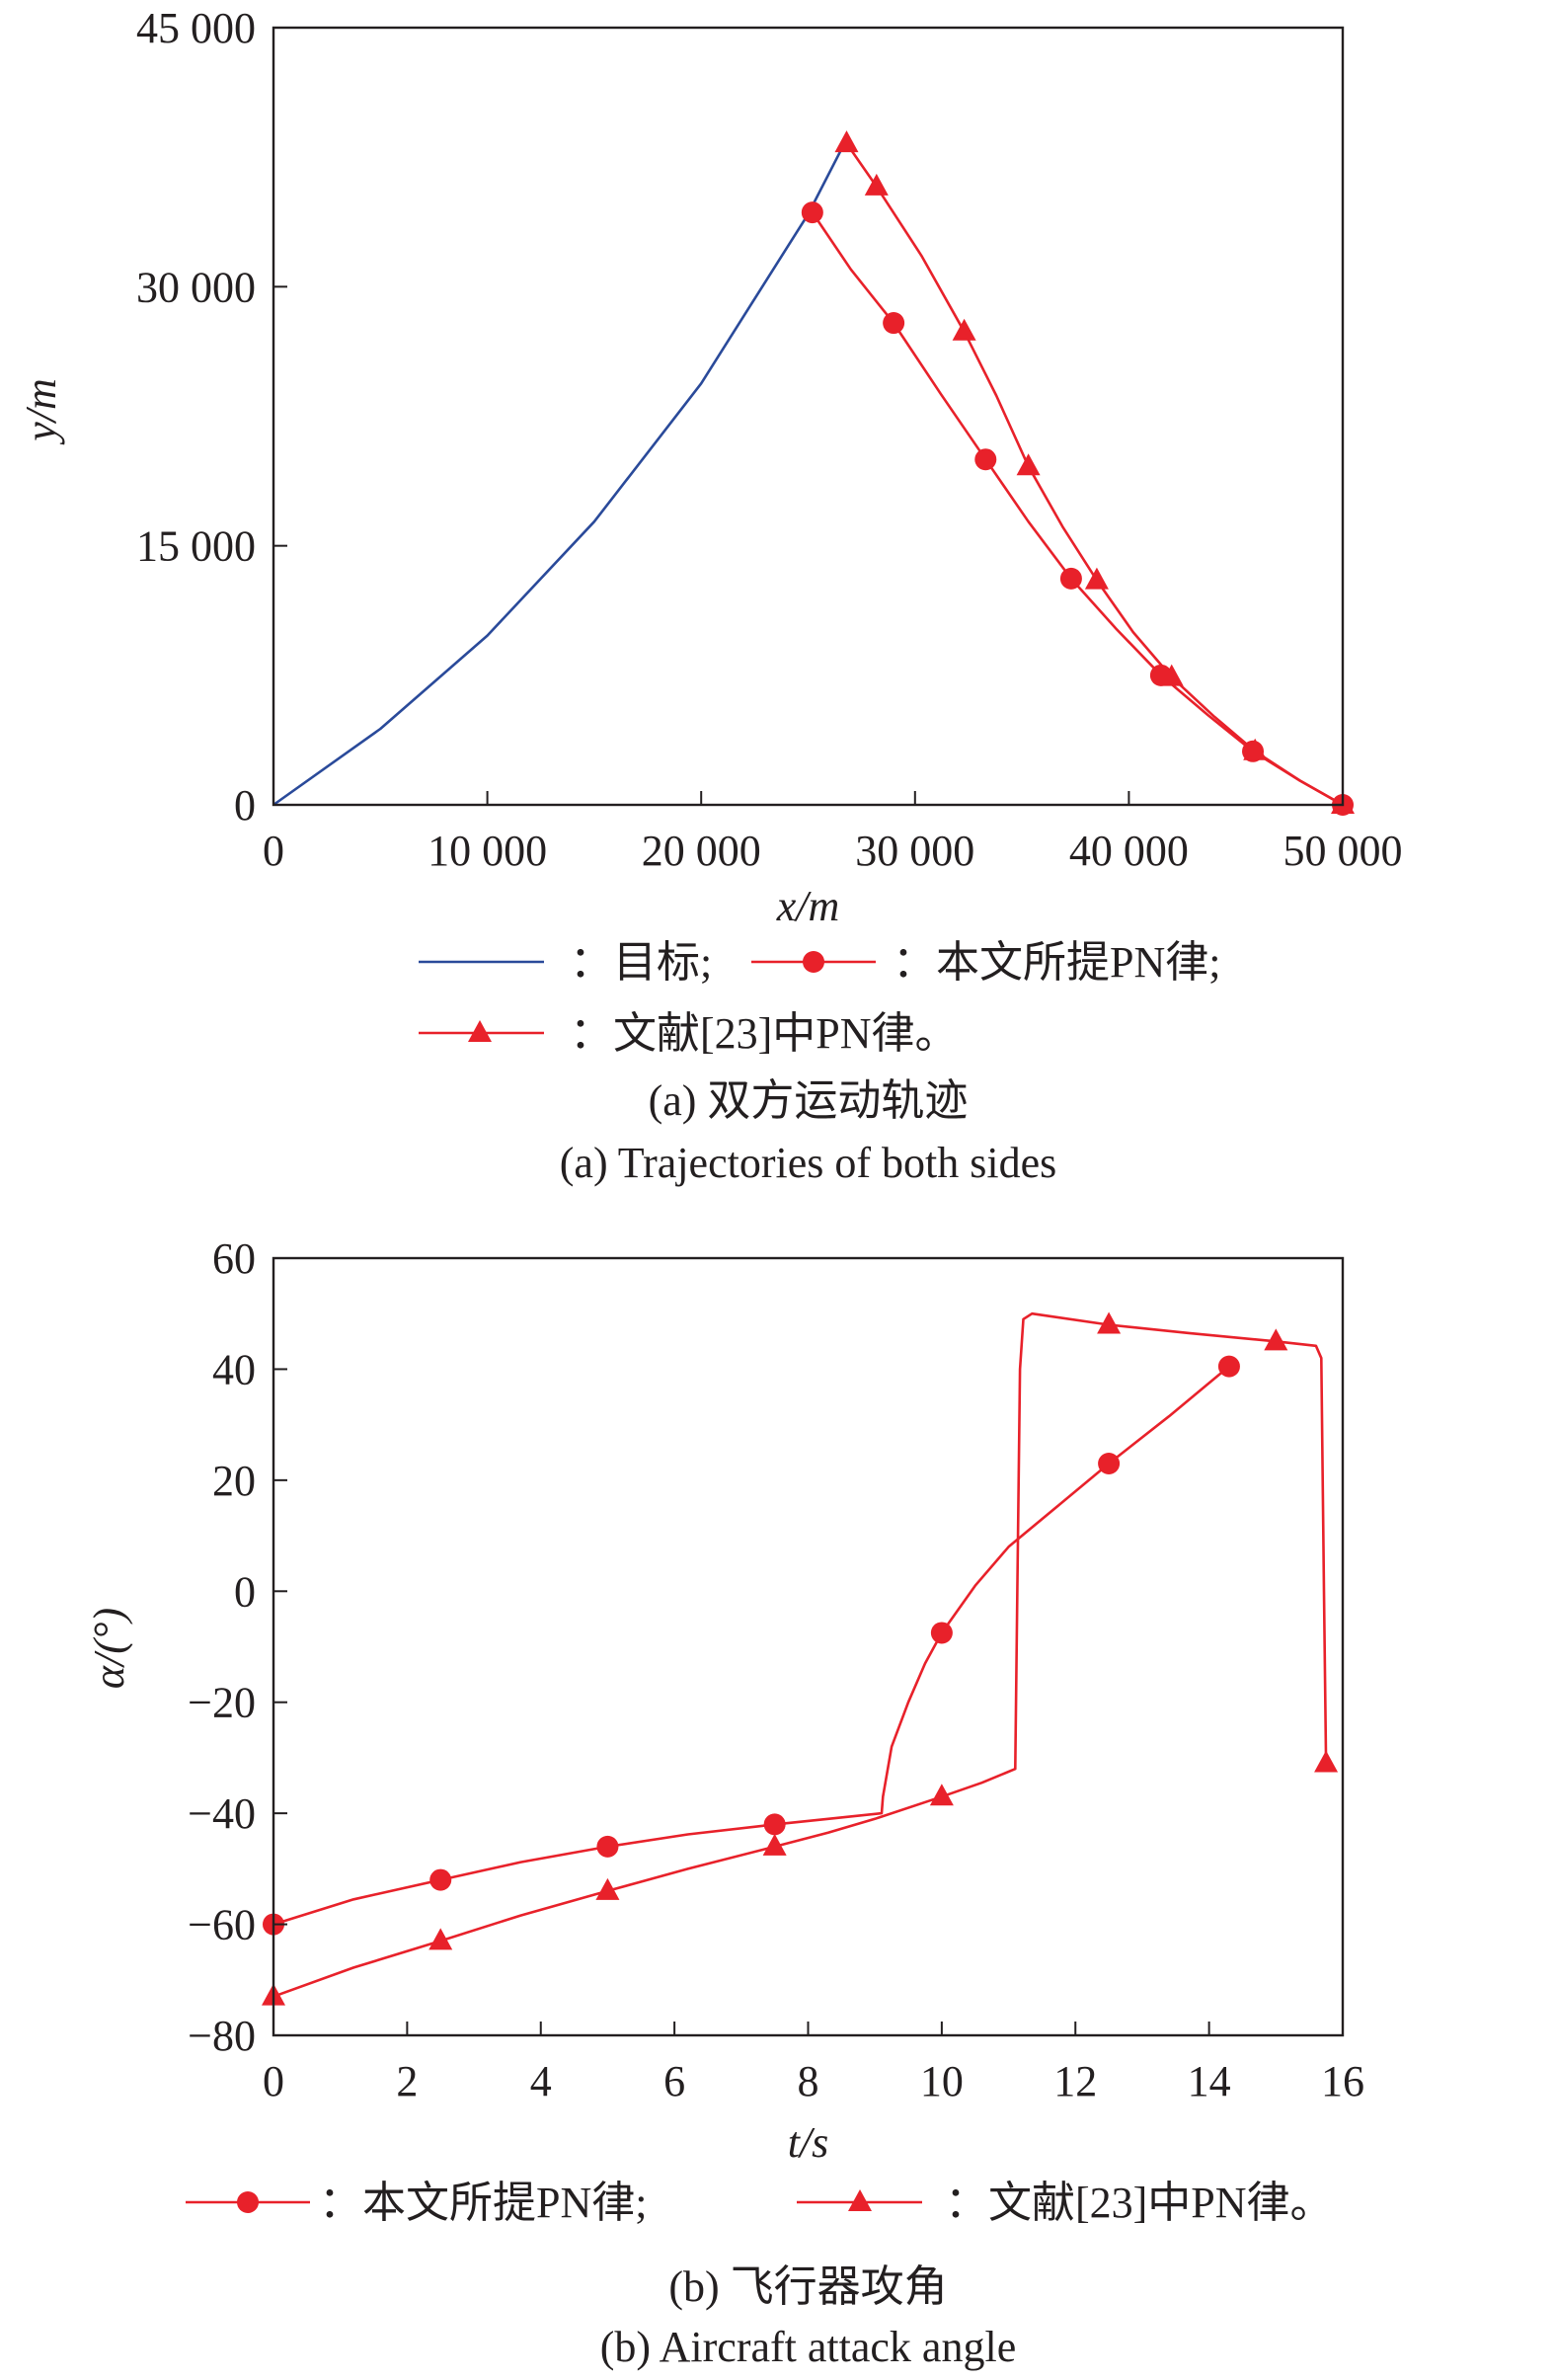 The width and height of the screenshot is (1555, 2380). I want to click on y-tick-label: 20, so click(234, 1481).